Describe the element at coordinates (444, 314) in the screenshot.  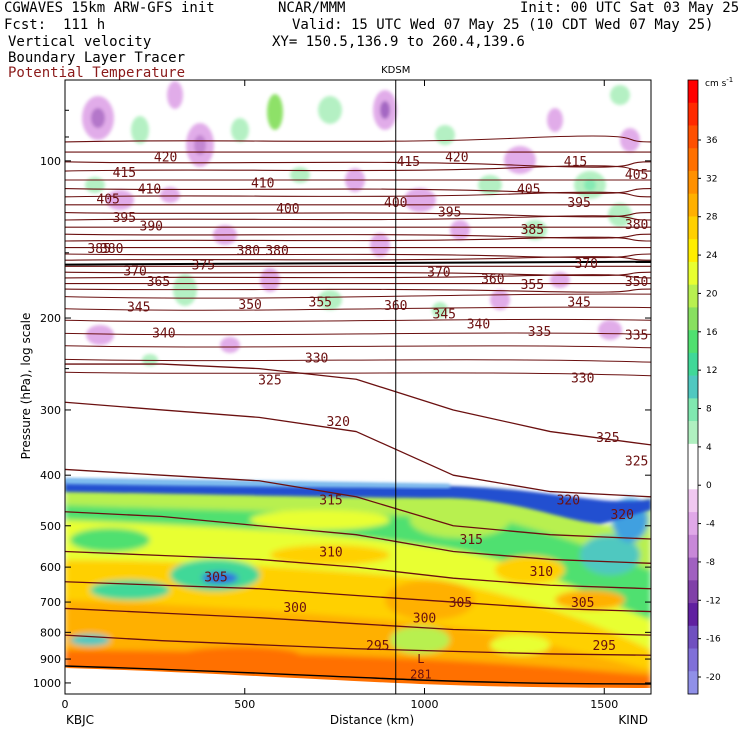
I see `theta-label: 345` at that location.